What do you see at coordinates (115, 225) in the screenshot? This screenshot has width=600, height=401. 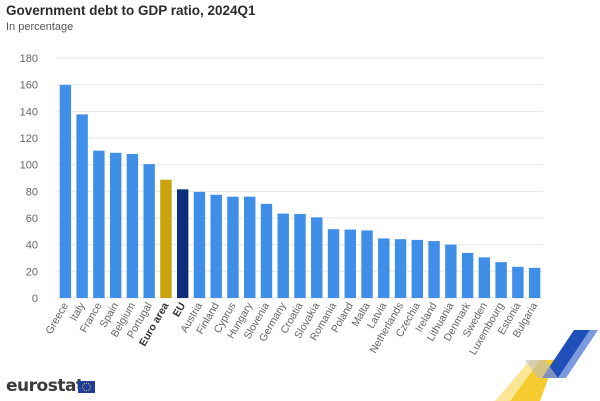 I see `bar-spain` at bounding box center [115, 225].